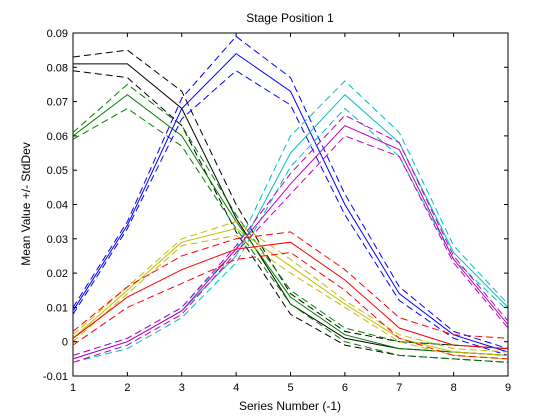 The image size is (560, 420). I want to click on y-tick-label: 0.04, so click(57, 206).